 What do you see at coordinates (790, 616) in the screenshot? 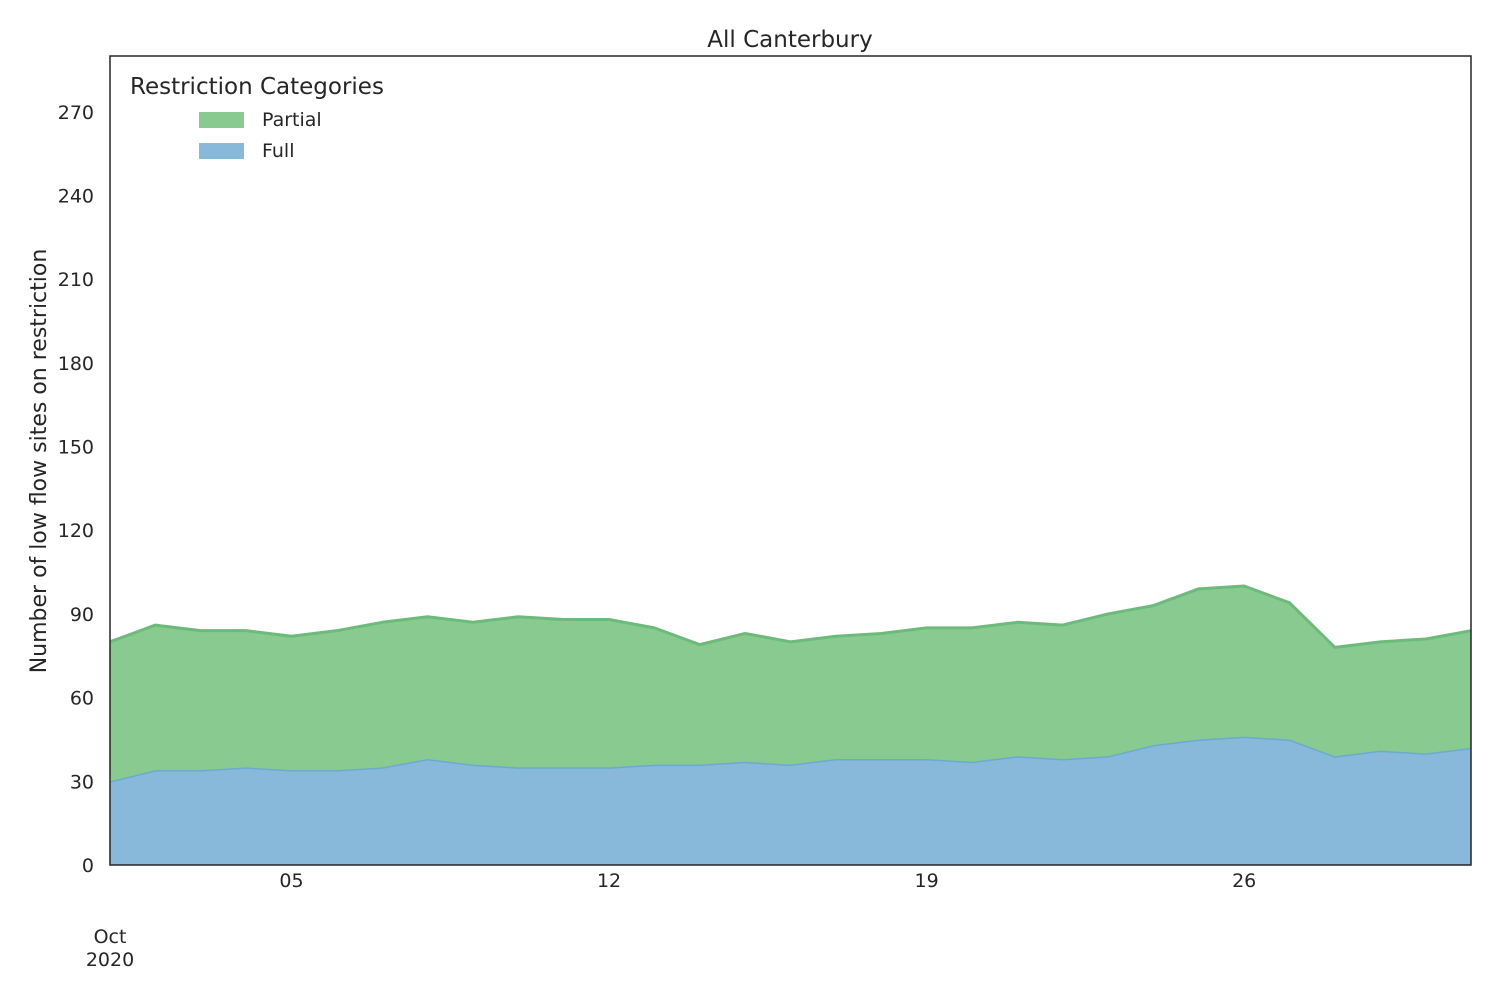
I see `line-partial` at bounding box center [790, 616].